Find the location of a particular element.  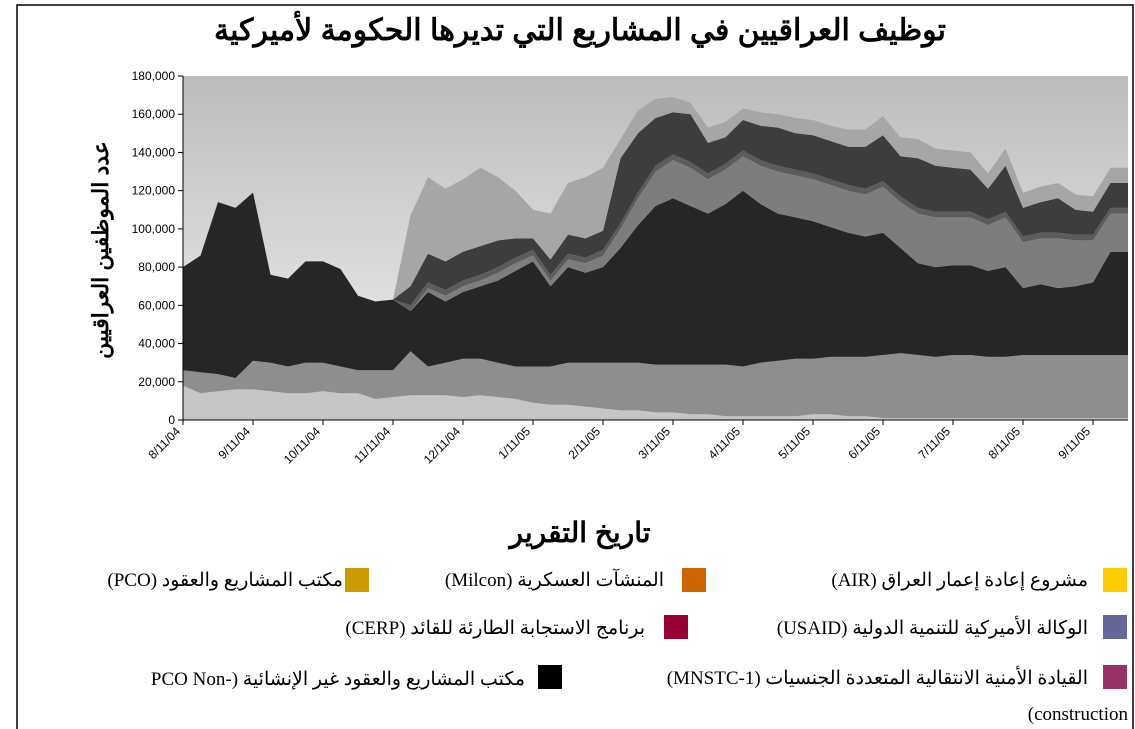

x-tick-label: 3/11/05 is located at coordinates (655, 443).